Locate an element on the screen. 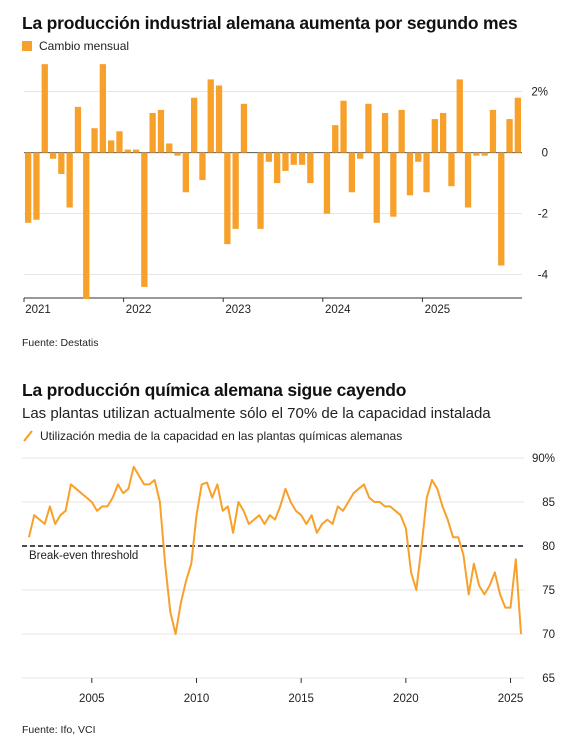  chart2-ytick-label: 85 is located at coordinates (548, 503).